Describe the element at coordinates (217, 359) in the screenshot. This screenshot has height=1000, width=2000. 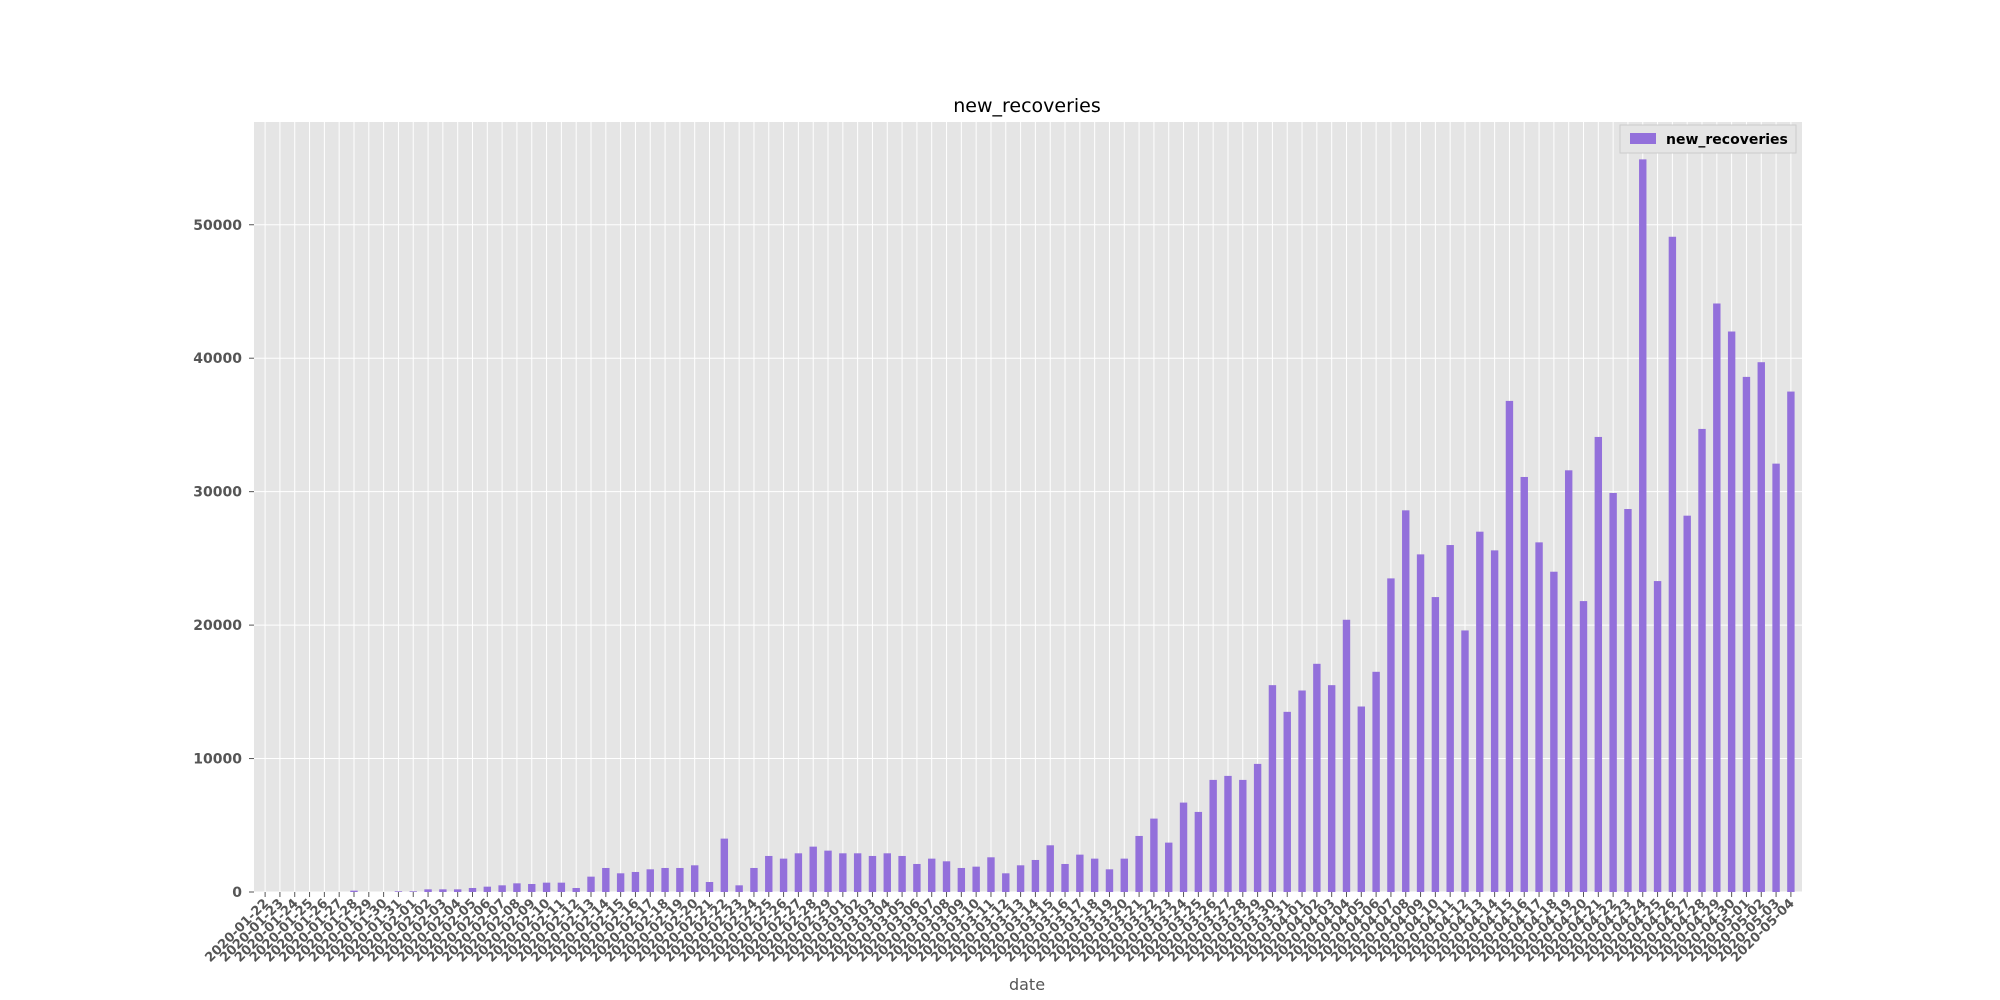
I see `y-tick-label: 40000` at that location.